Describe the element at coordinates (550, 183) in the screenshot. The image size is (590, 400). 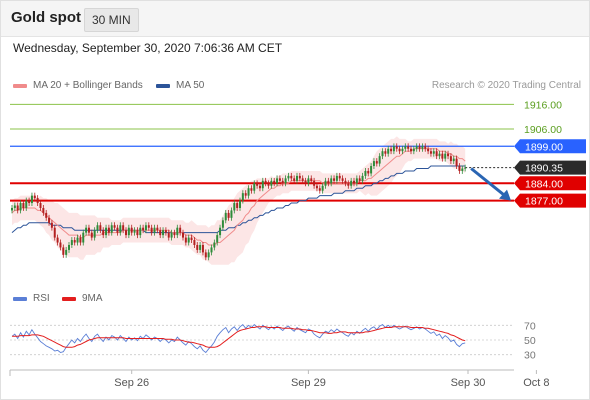
I see `level-tag` at that location.